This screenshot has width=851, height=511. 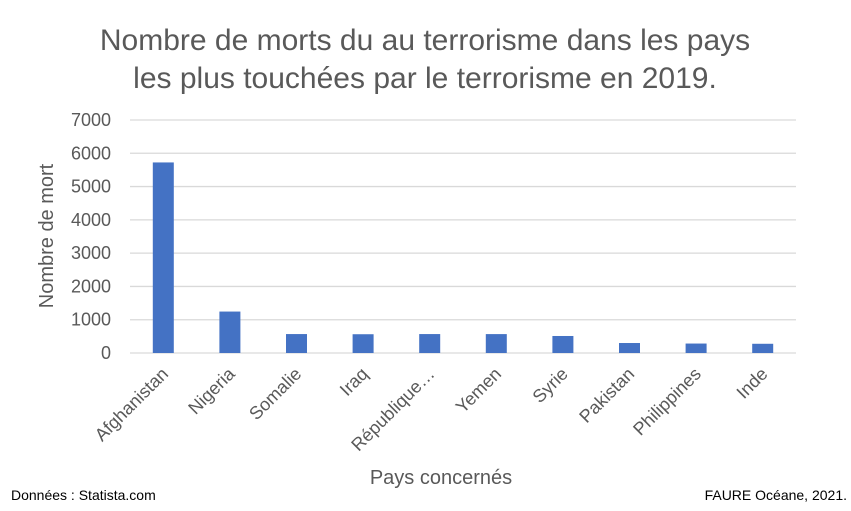 What do you see at coordinates (91, 286) in the screenshot?
I see `y-tick-label: 2000` at bounding box center [91, 286].